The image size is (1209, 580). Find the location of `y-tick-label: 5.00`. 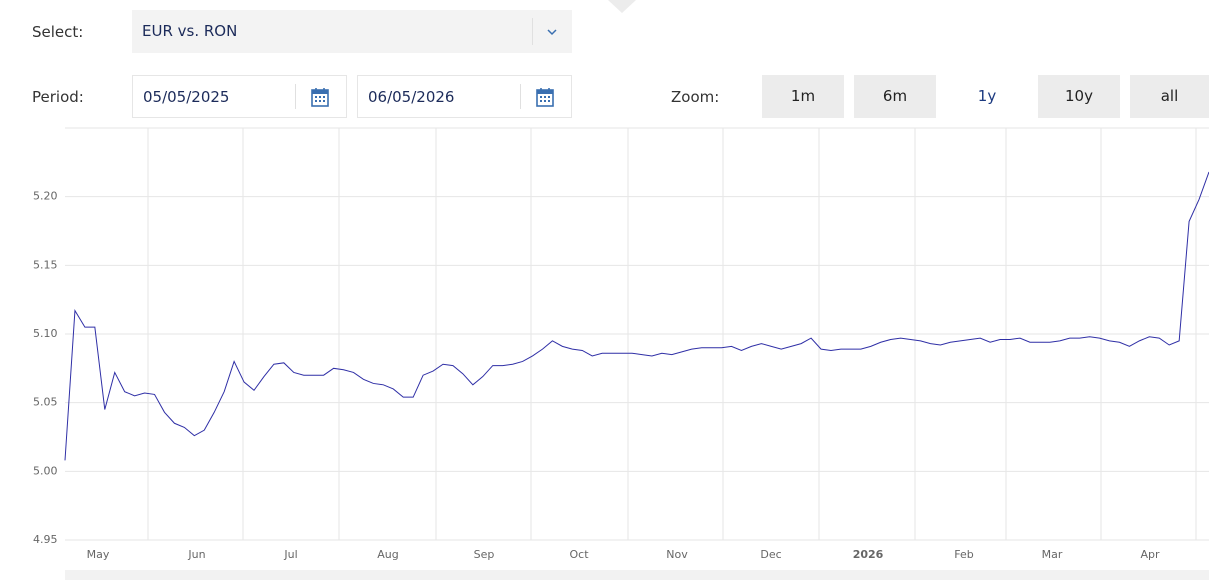

y-tick-label: 5.00 is located at coordinates (45, 470).